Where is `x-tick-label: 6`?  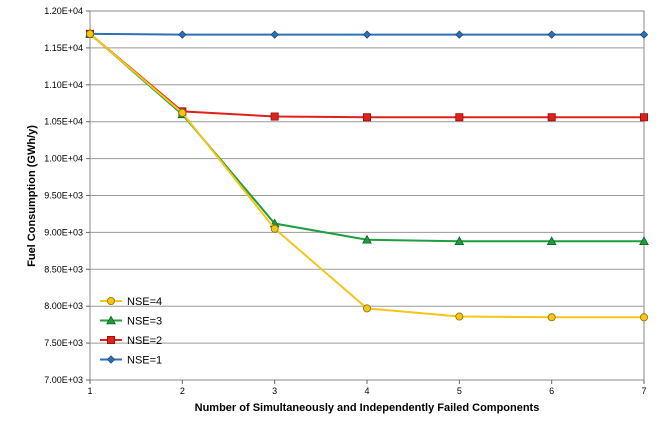
x-tick-label: 6 is located at coordinates (551, 391).